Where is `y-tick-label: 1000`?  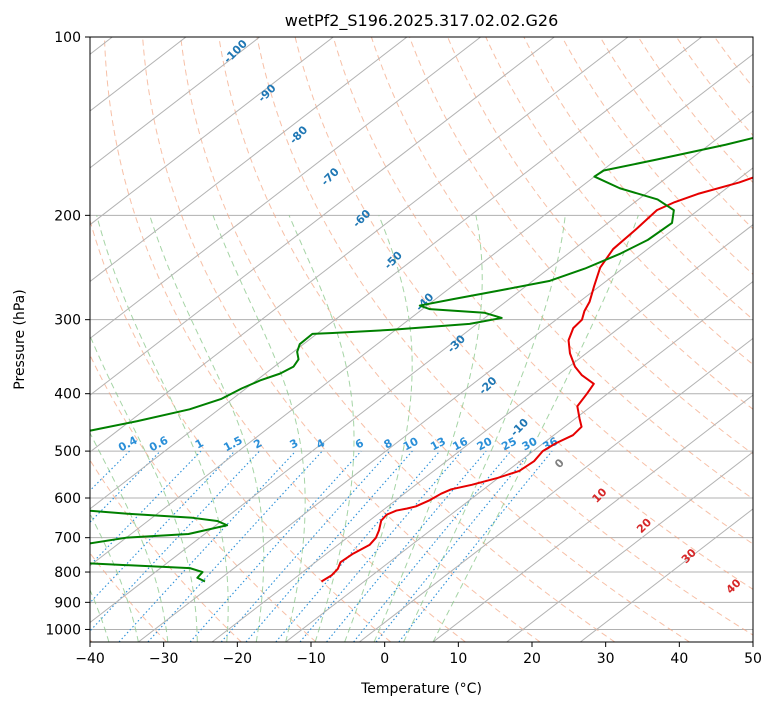 y-tick-label: 1000 is located at coordinates (63, 630).